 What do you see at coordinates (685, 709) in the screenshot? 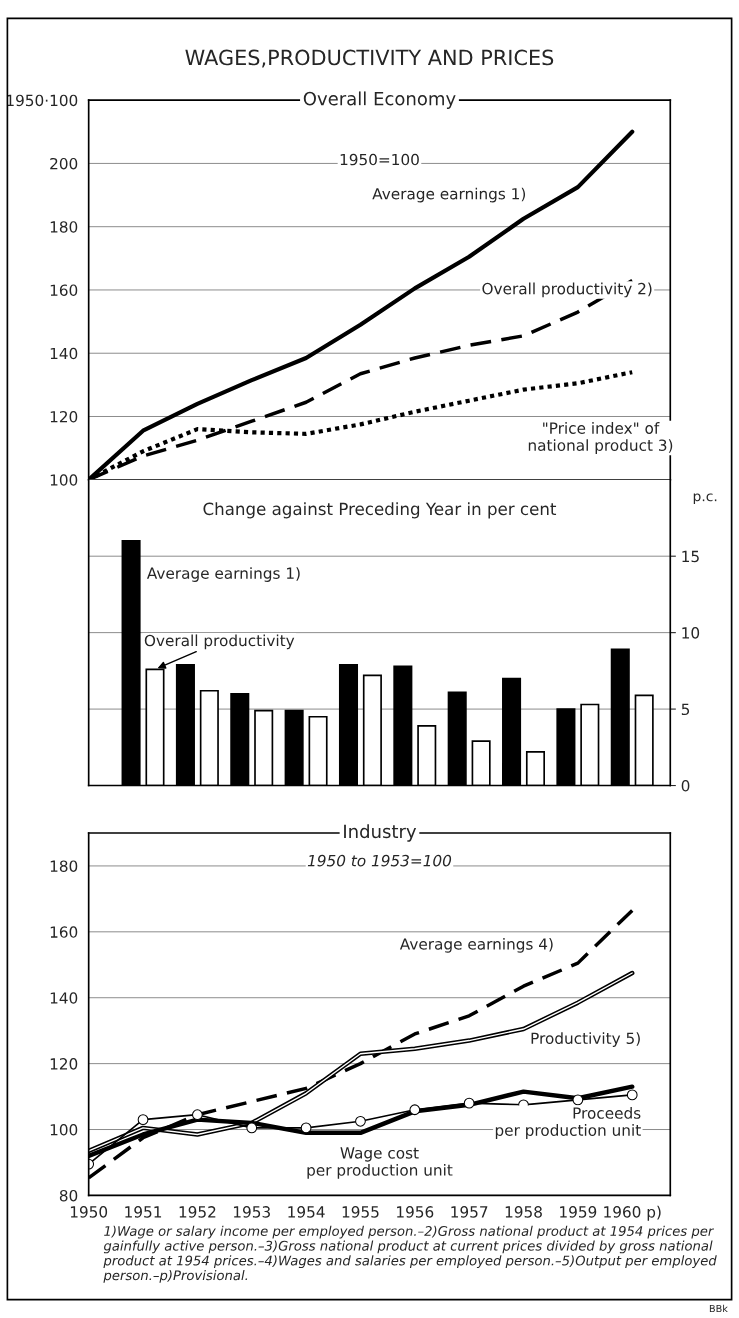
I see `y-tick-label: 5` at bounding box center [685, 709].